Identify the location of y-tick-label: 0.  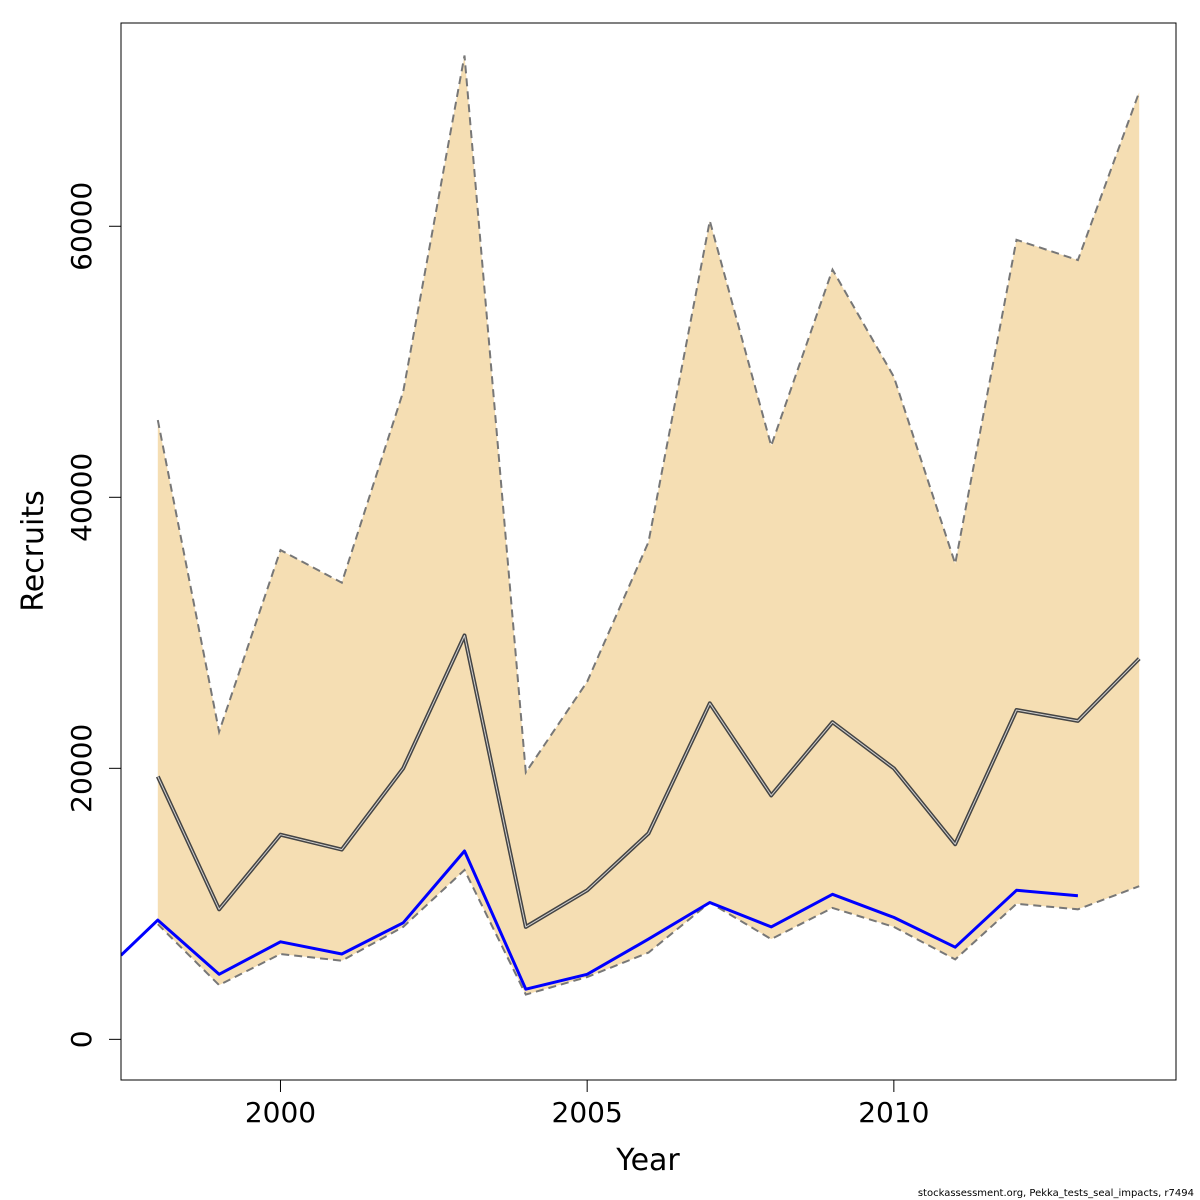
(81, 1039).